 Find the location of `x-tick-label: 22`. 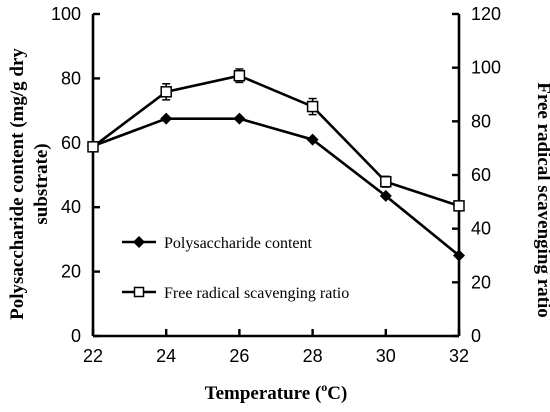

x-tick-label: 22 is located at coordinates (93, 356).